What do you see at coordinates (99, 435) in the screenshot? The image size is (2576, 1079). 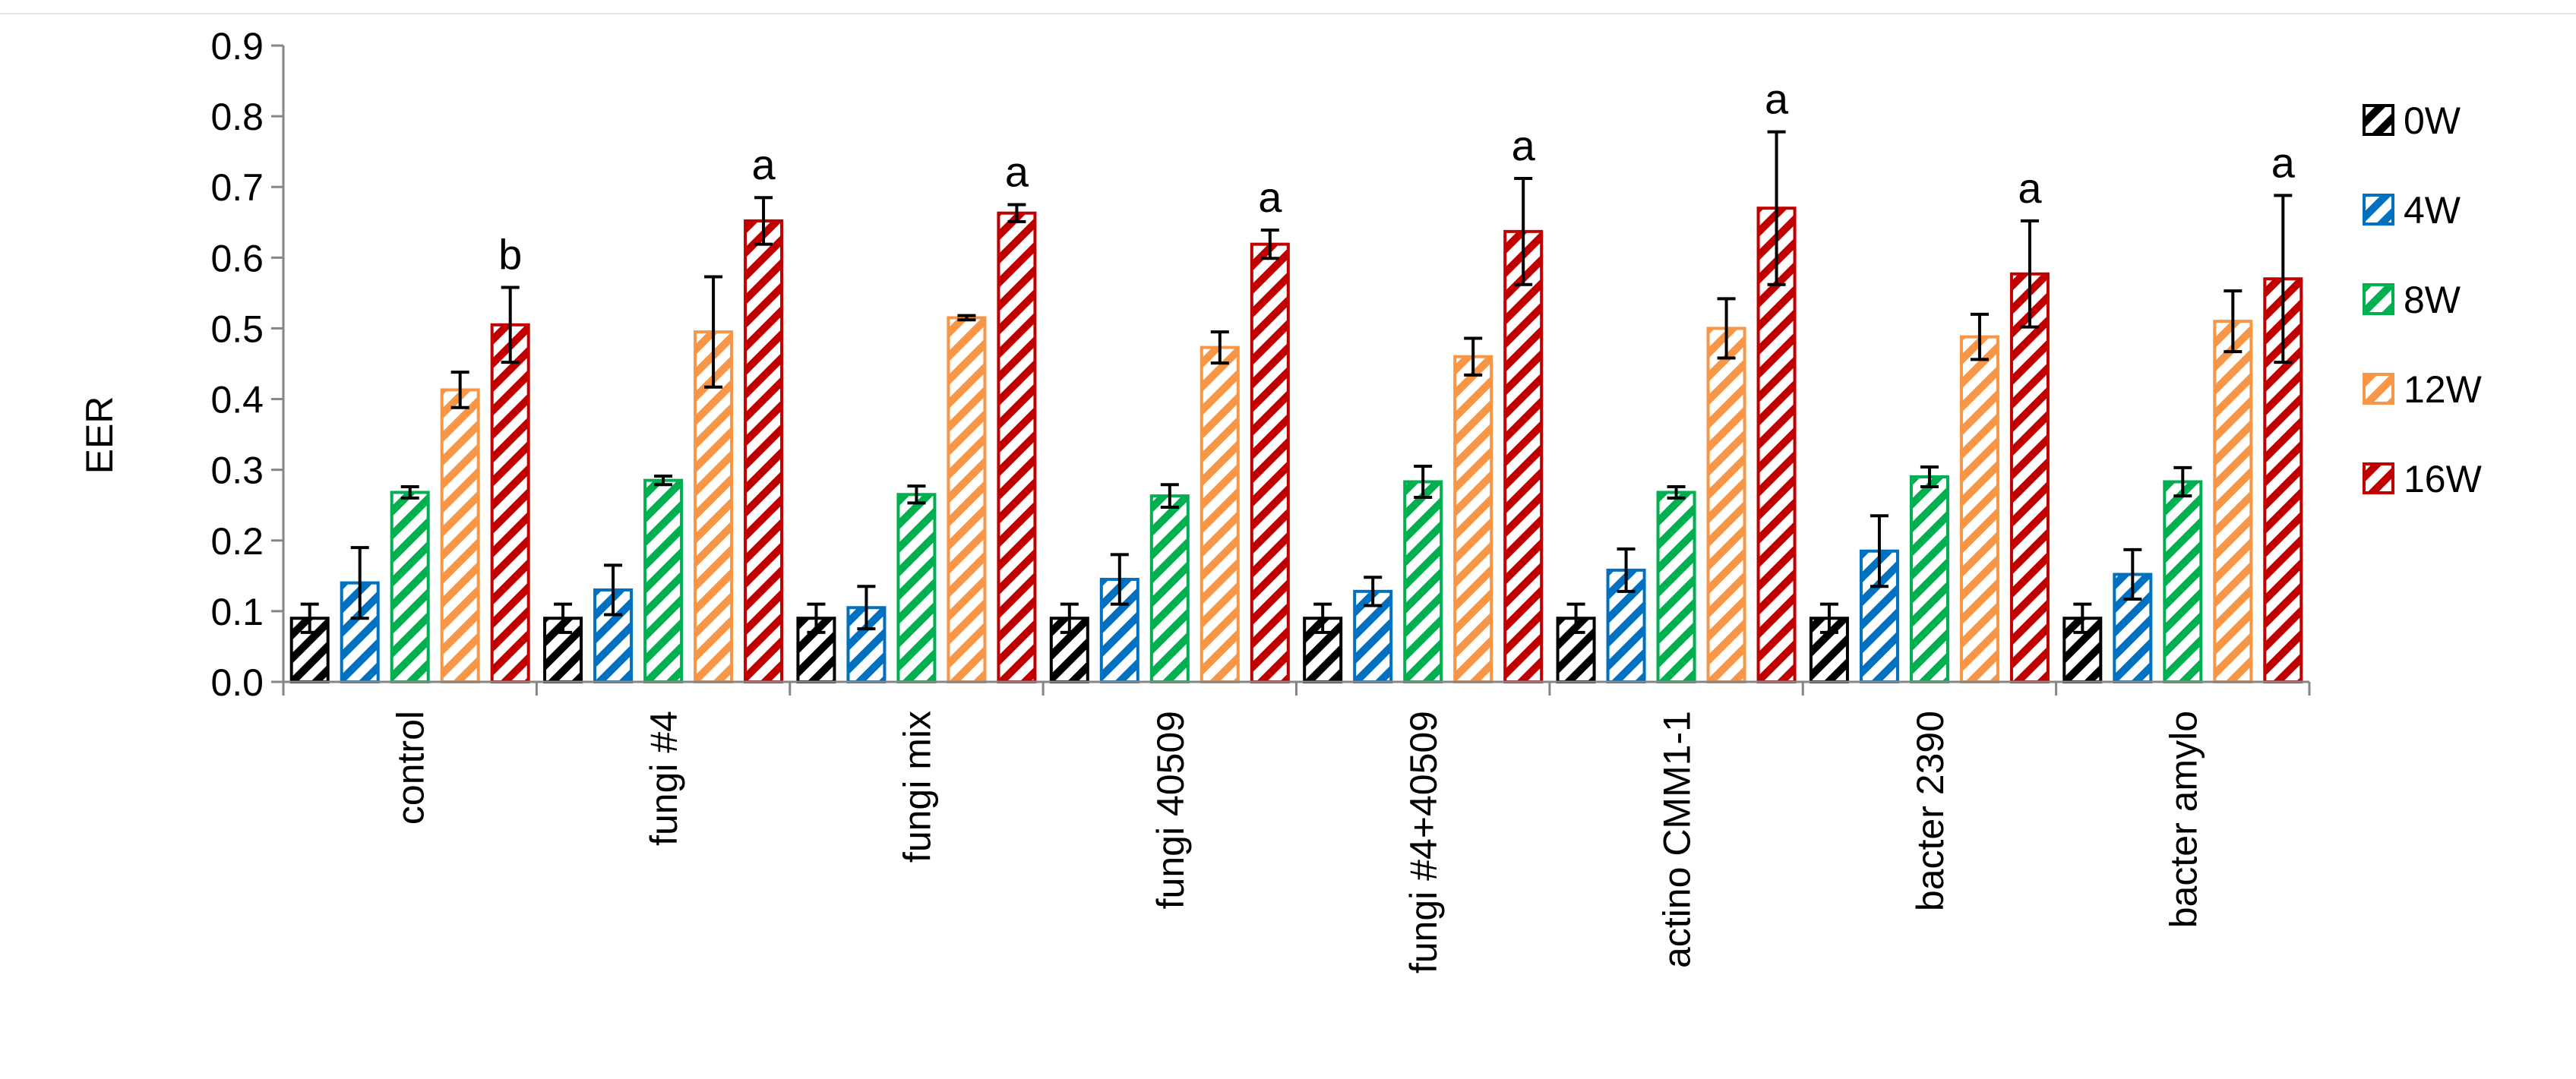 I see `y-axis-title: EER` at bounding box center [99, 435].